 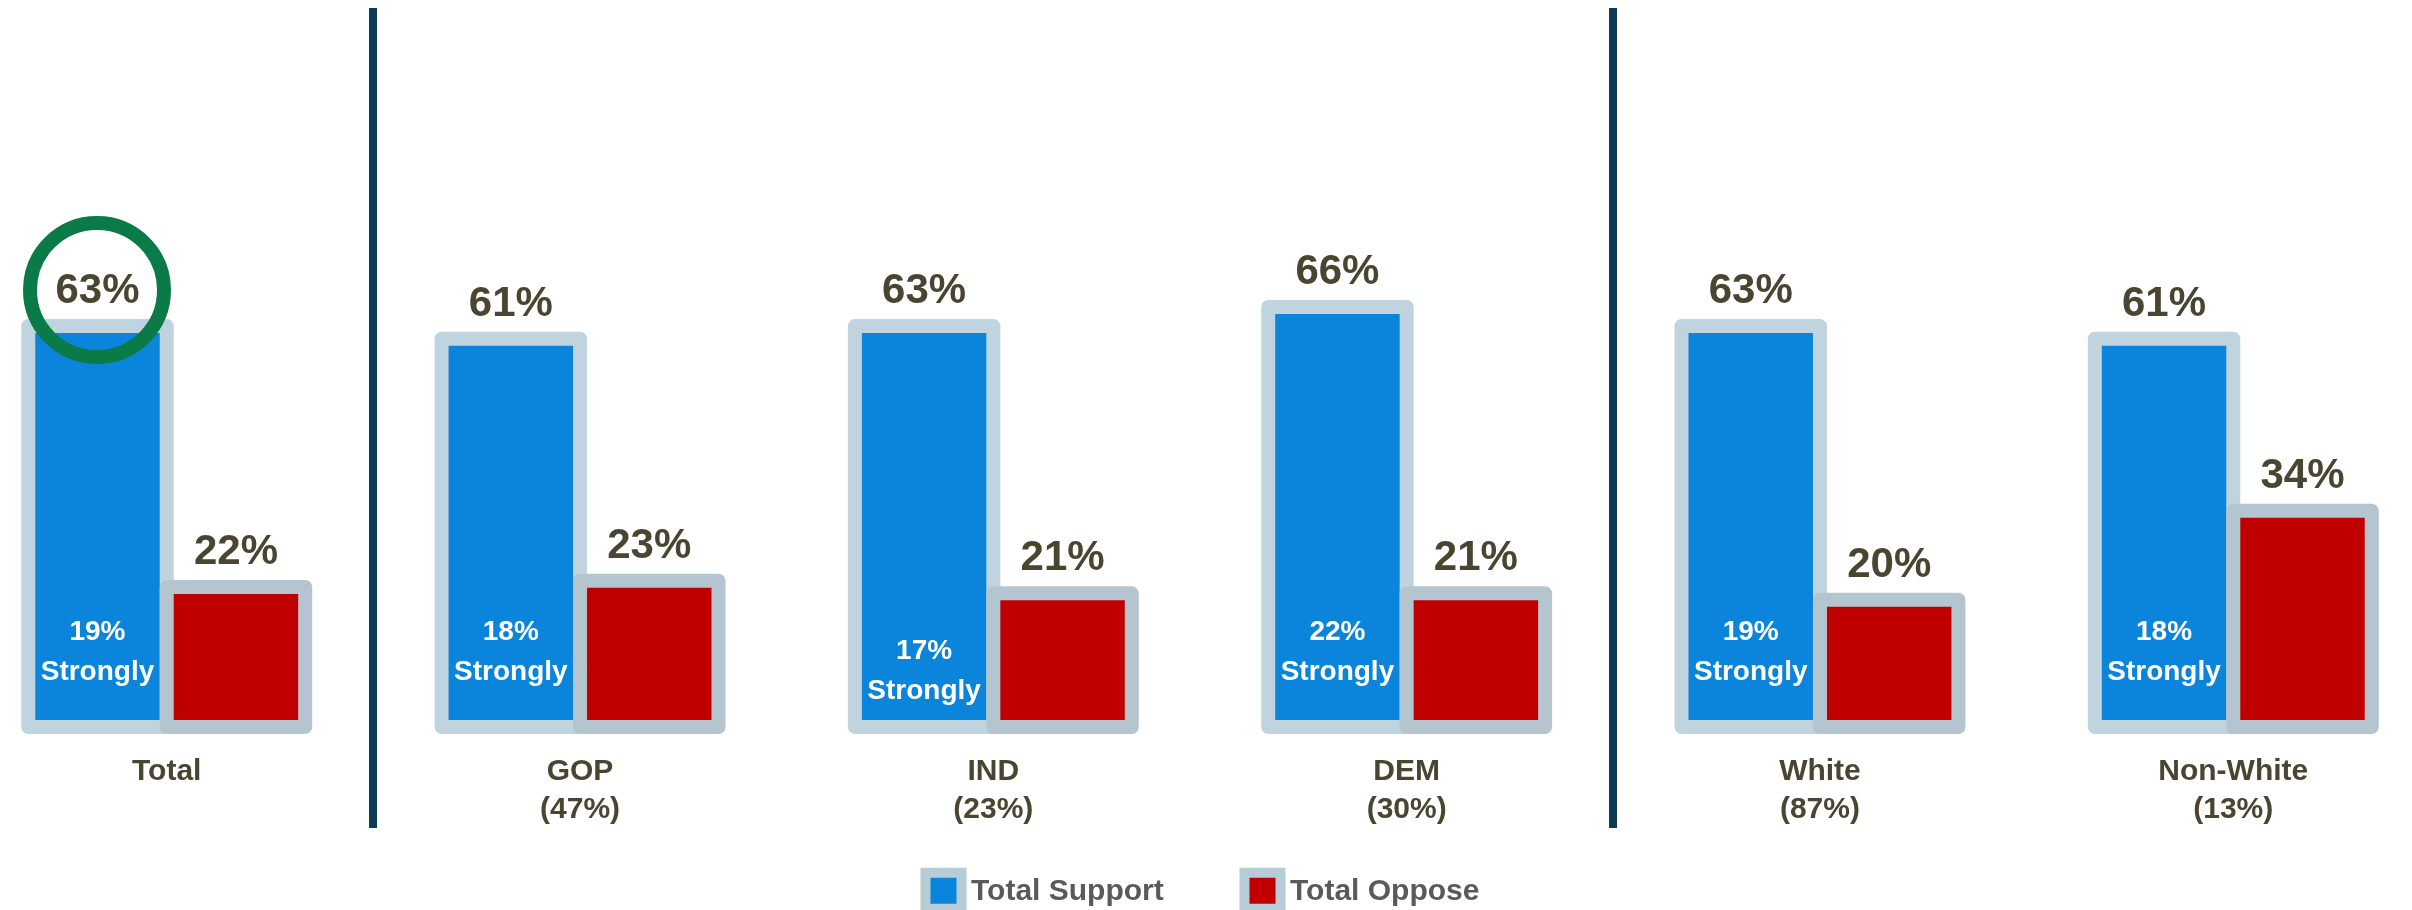 I want to click on data-label: 34%, so click(x=2302, y=473).